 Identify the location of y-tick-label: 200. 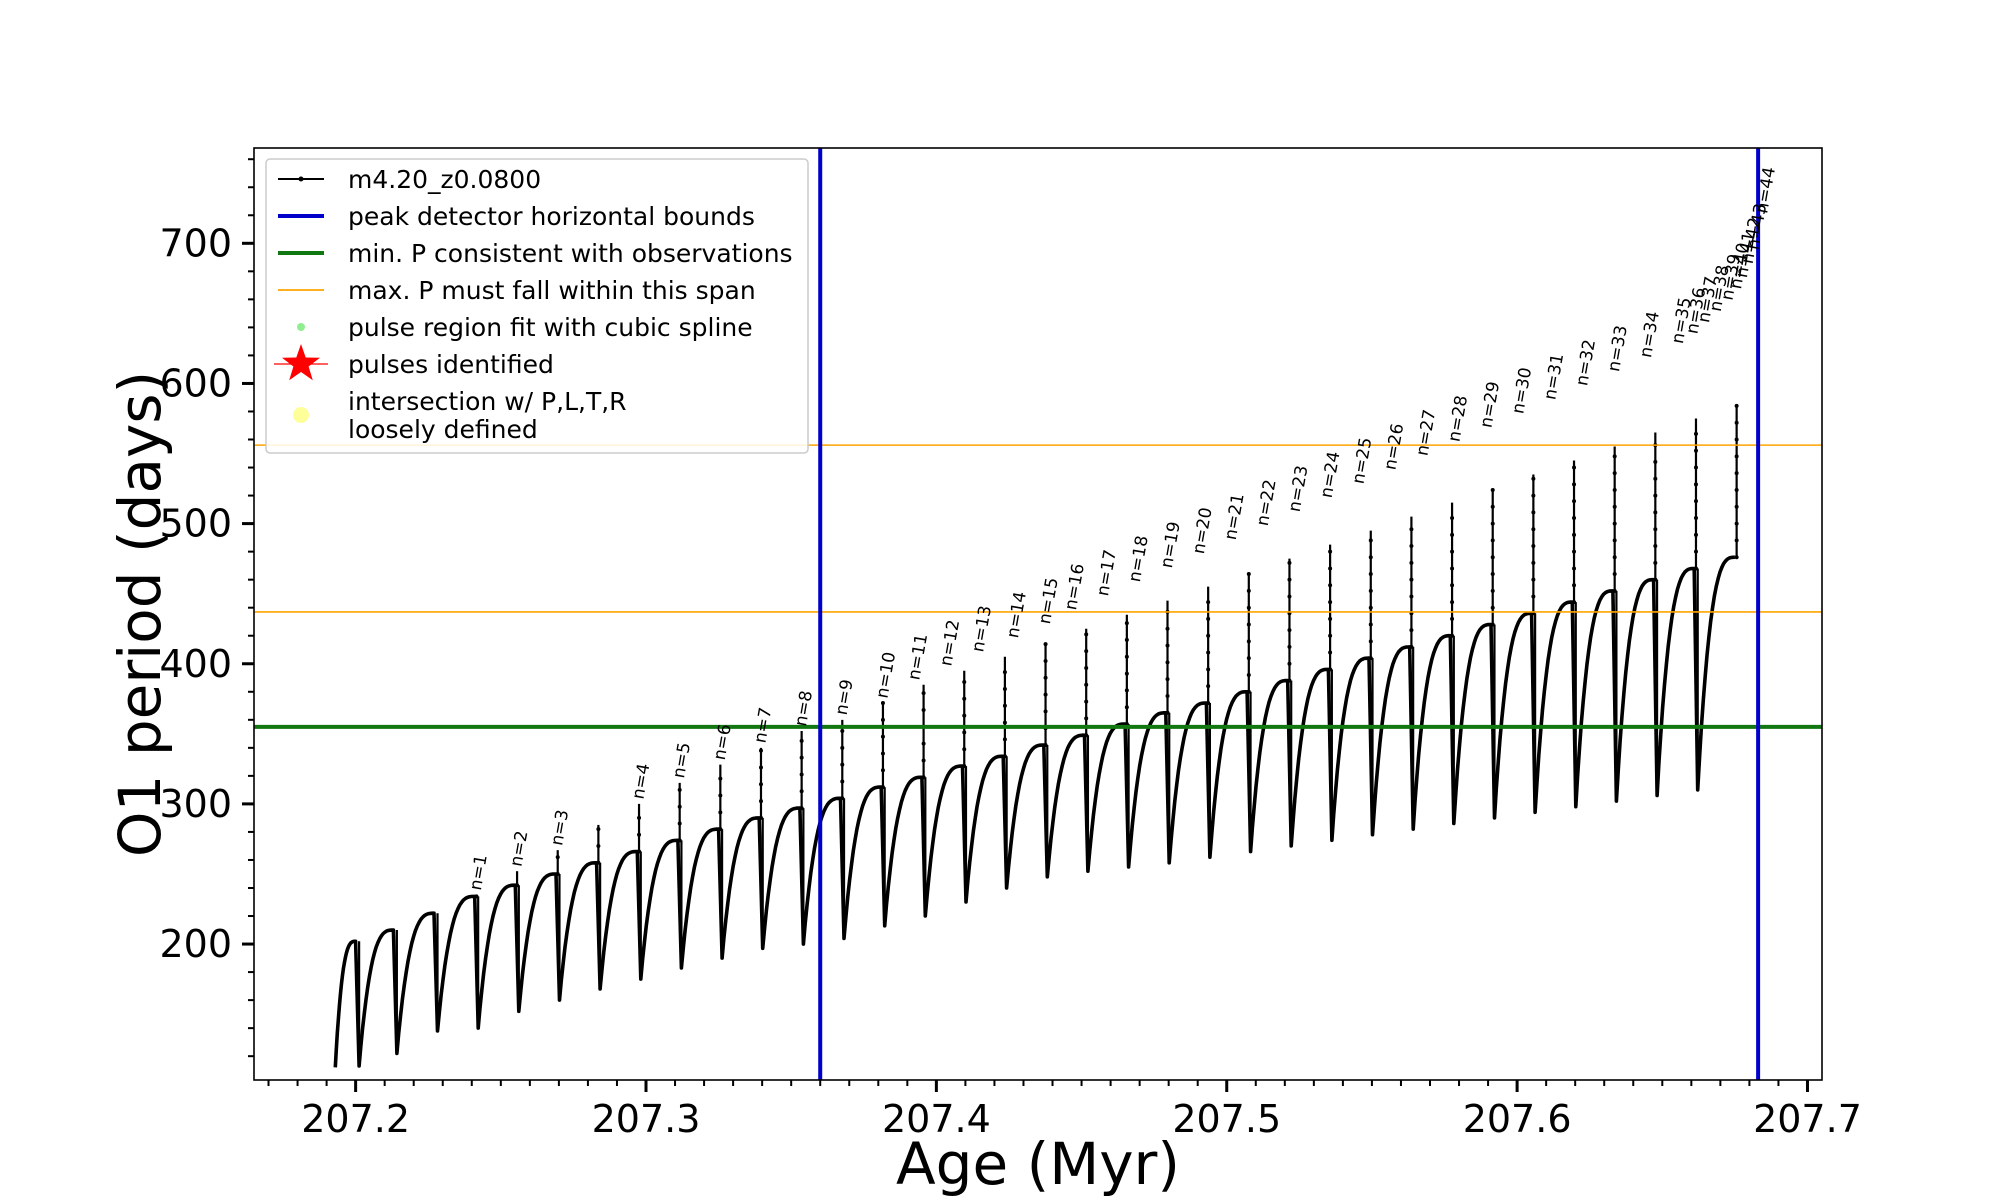
(195, 944).